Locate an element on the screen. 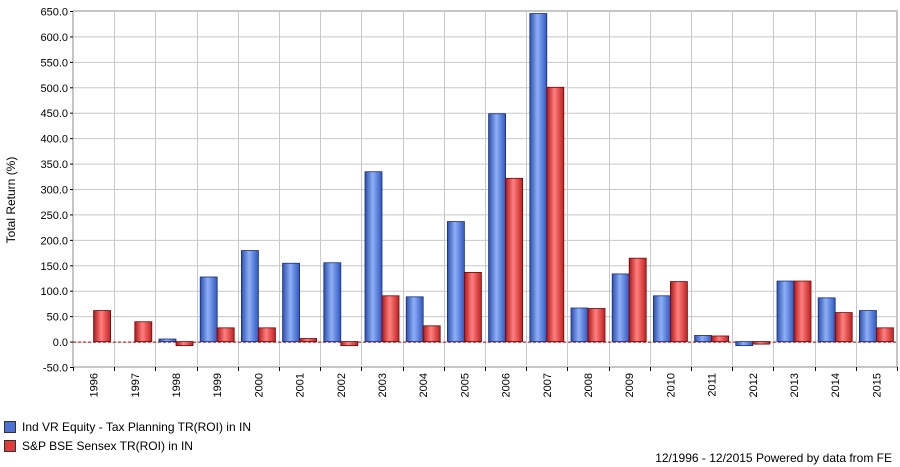 This screenshot has height=467, width=900. y-tick-label: 550.0 is located at coordinates (54, 63).